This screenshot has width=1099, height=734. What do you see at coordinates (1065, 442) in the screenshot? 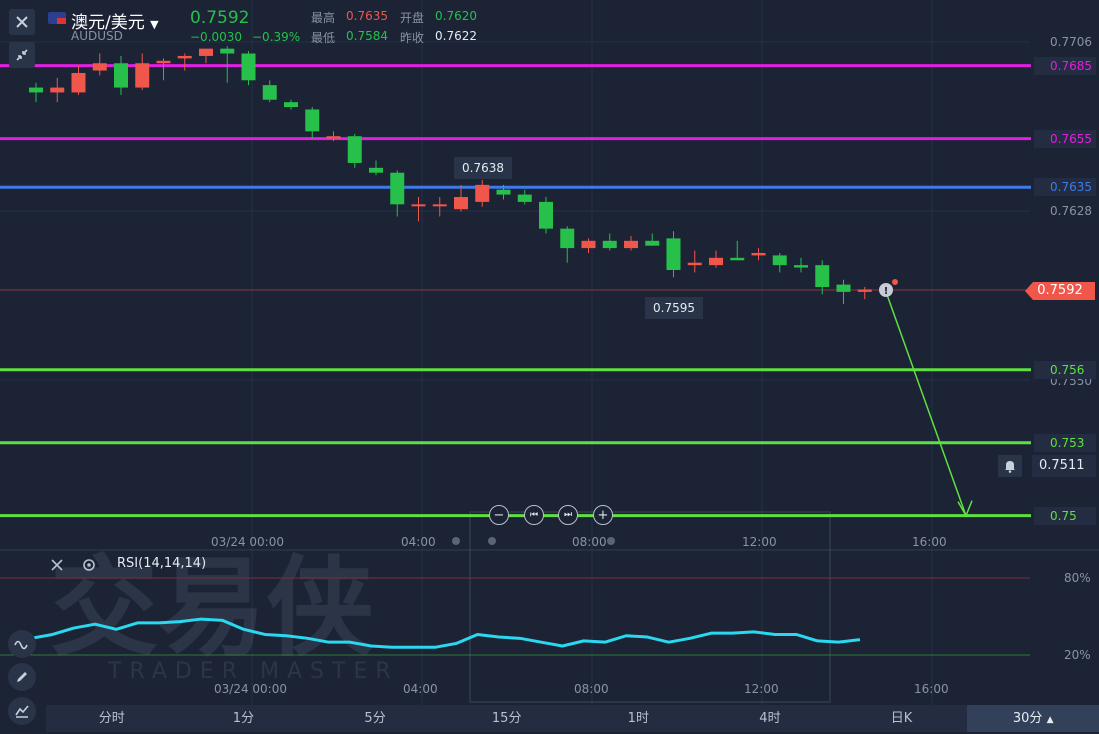
I see `level-tag: 0.753` at bounding box center [1065, 442].